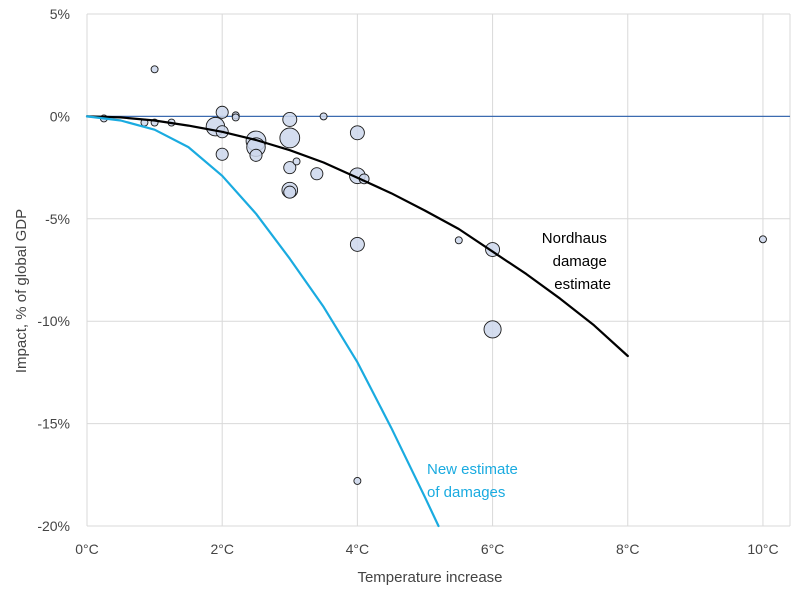 The height and width of the screenshot is (596, 792). What do you see at coordinates (582, 284) in the screenshot?
I see `annotation-nordhaus-line-3: estimate` at bounding box center [582, 284].